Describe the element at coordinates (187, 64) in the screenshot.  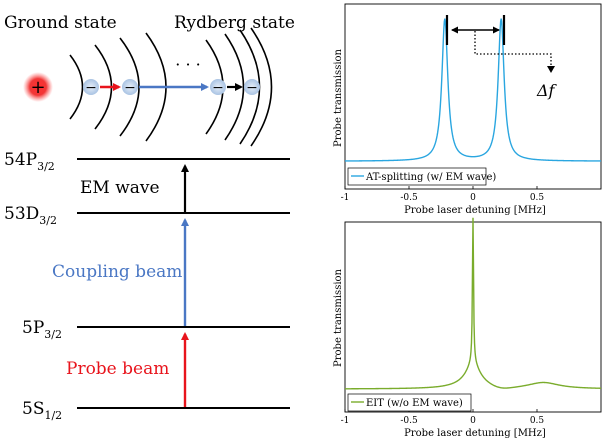
I see `ellipsis: · · ·` at that location.